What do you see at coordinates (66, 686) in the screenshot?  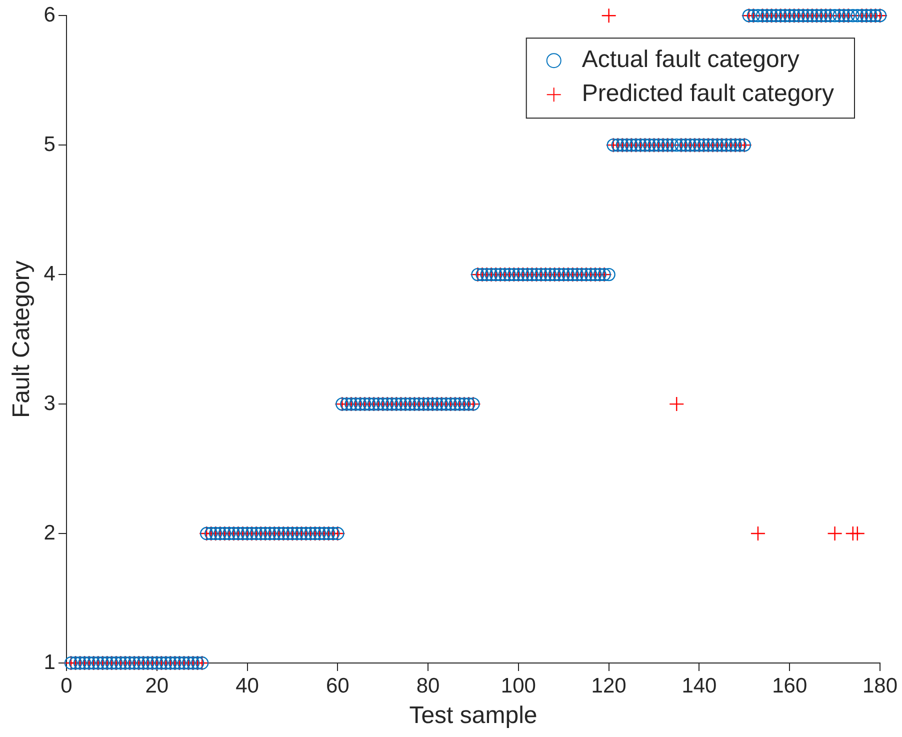 I see `x-tick-label: 0` at bounding box center [66, 686].